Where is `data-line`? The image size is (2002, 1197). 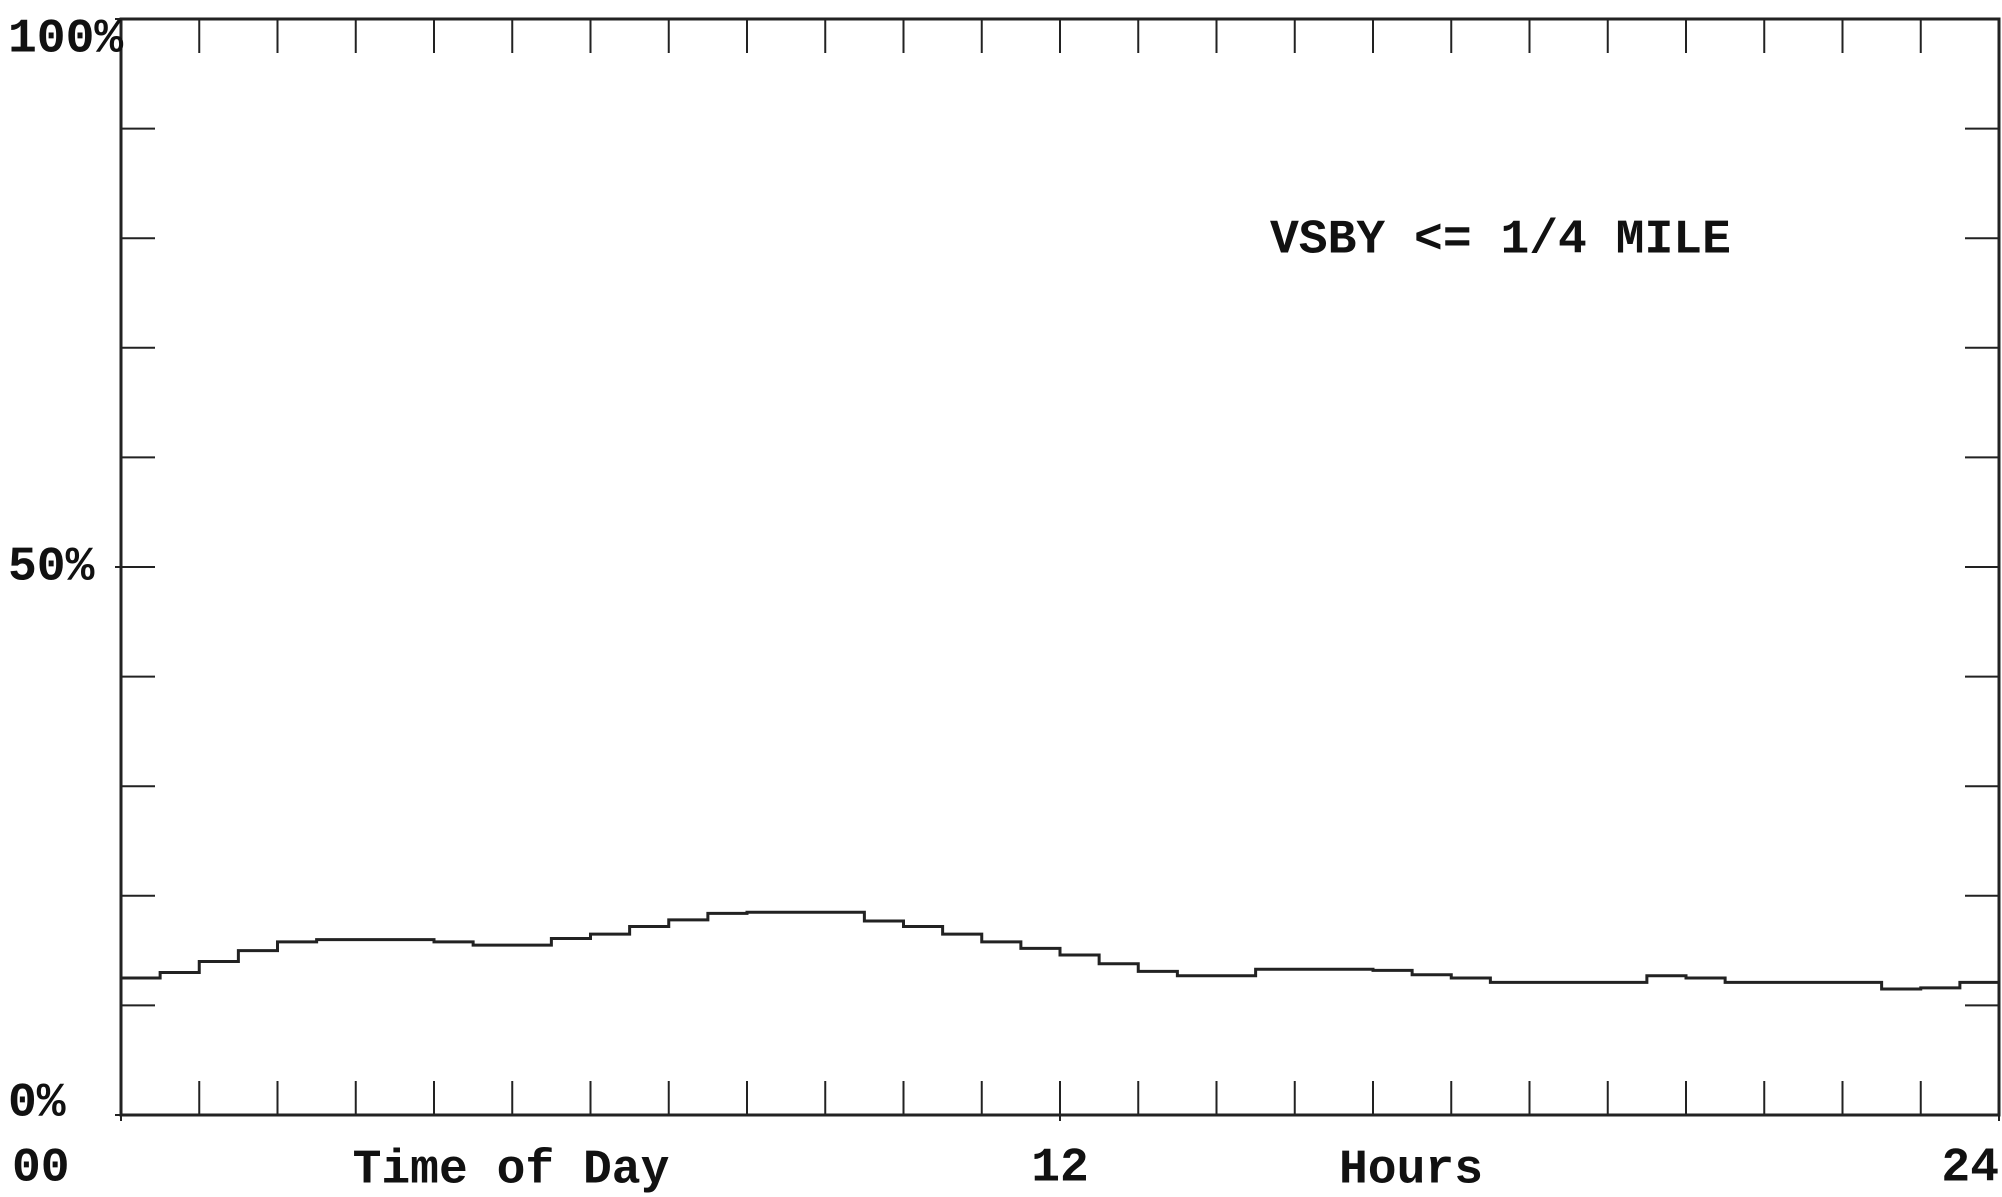
data-line is located at coordinates (1060, 950).